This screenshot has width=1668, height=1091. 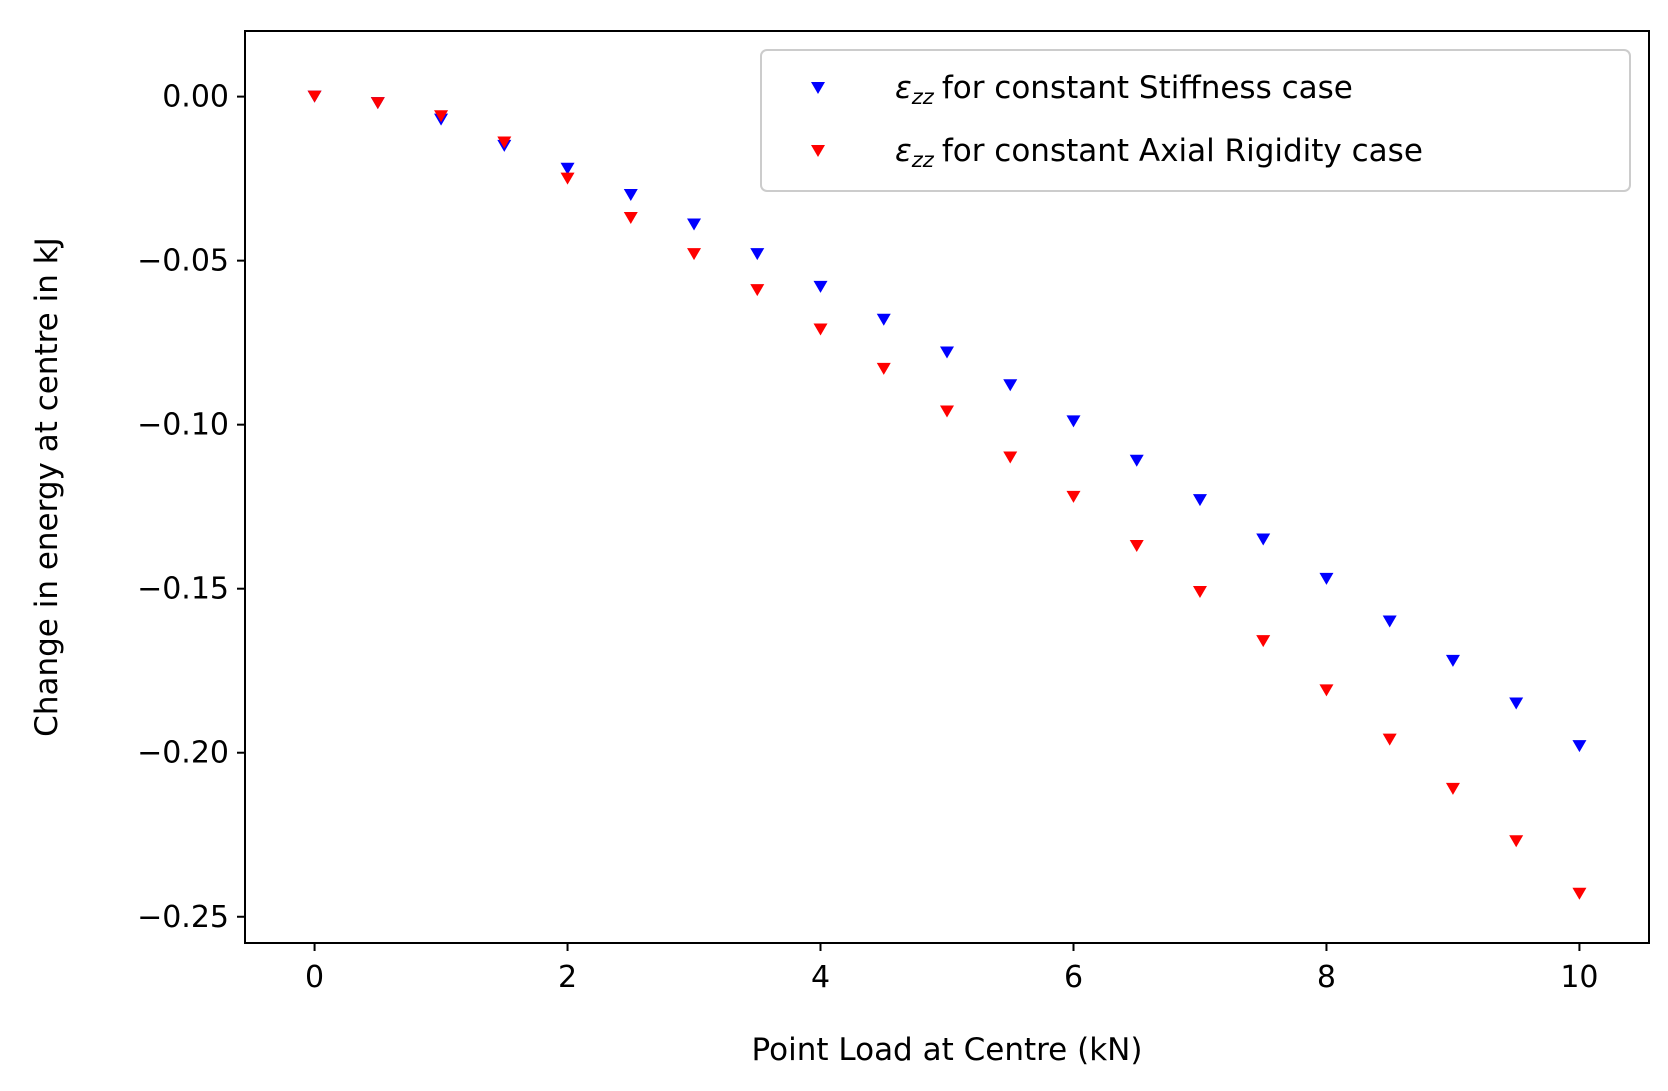 What do you see at coordinates (567, 977) in the screenshot?
I see `x-tick-label: 2` at bounding box center [567, 977].